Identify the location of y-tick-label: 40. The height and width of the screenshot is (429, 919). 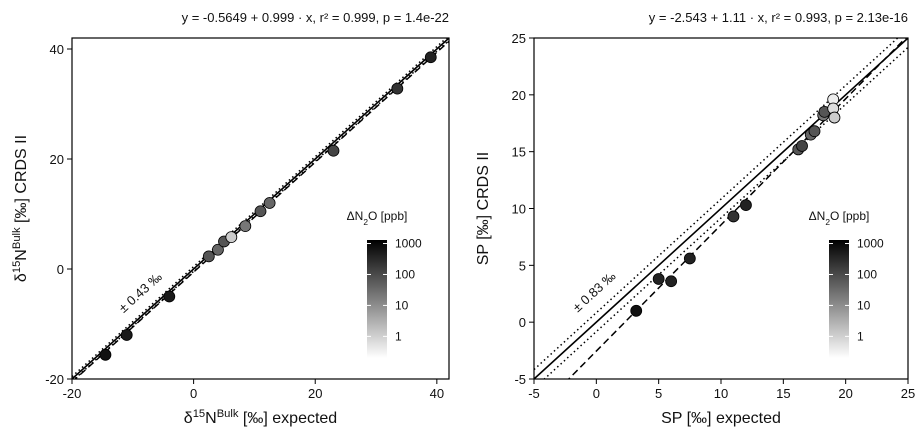
(57, 49).